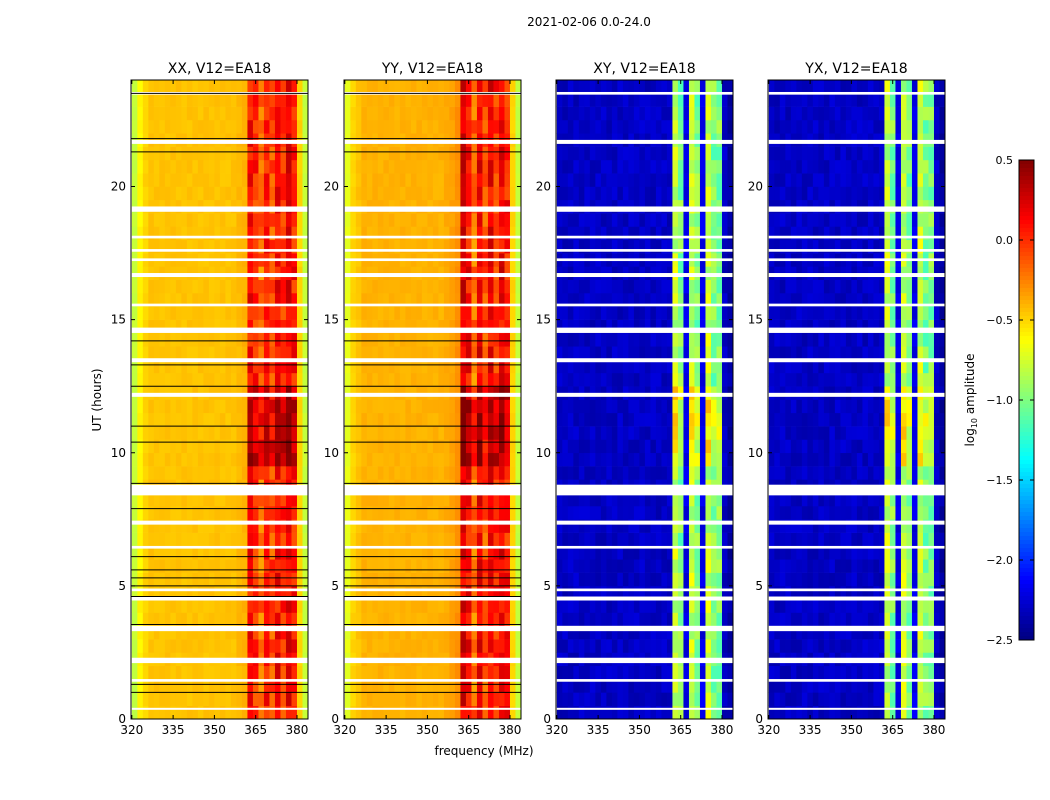  I want to click on y-tick-label: 10, so click(331, 453).